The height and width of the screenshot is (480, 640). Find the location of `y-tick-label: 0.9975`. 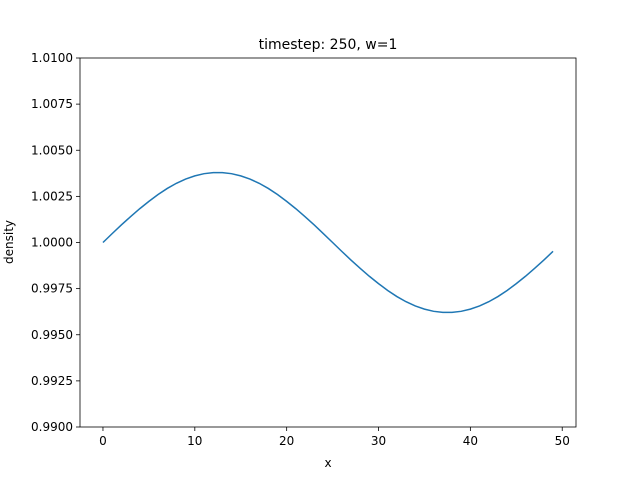

y-tick-label: 0.9975 is located at coordinates (52, 289).